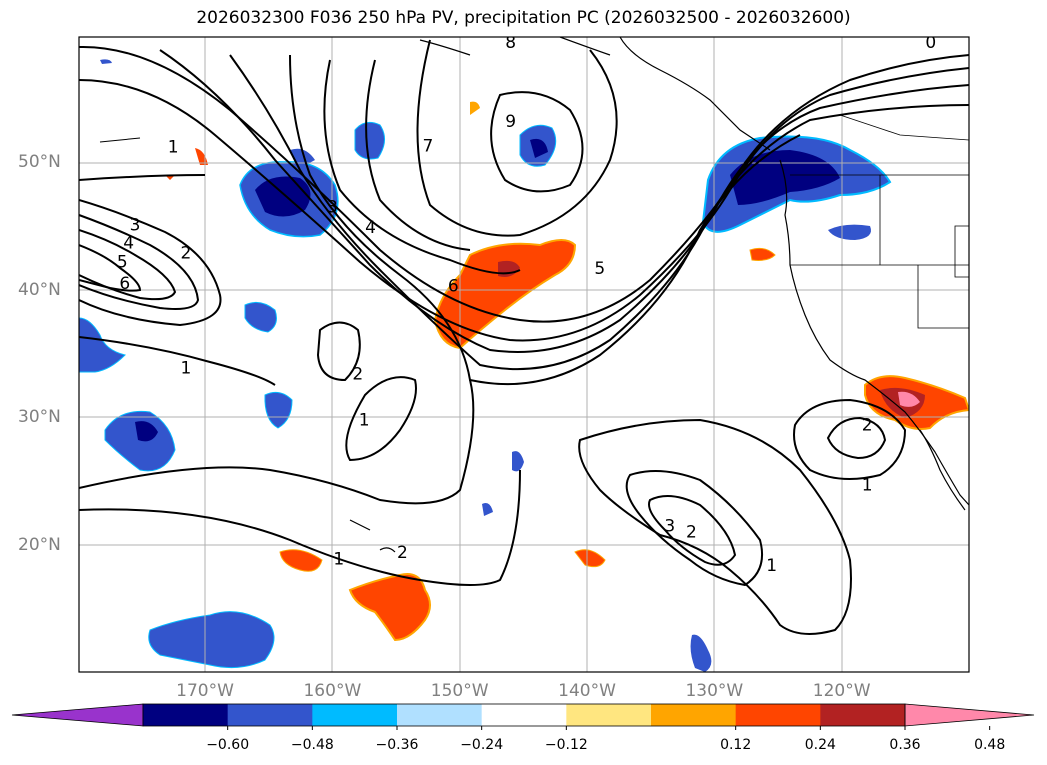 This screenshot has width=1047, height=765. I want to click on longitude-label: 140°W, so click(587, 691).